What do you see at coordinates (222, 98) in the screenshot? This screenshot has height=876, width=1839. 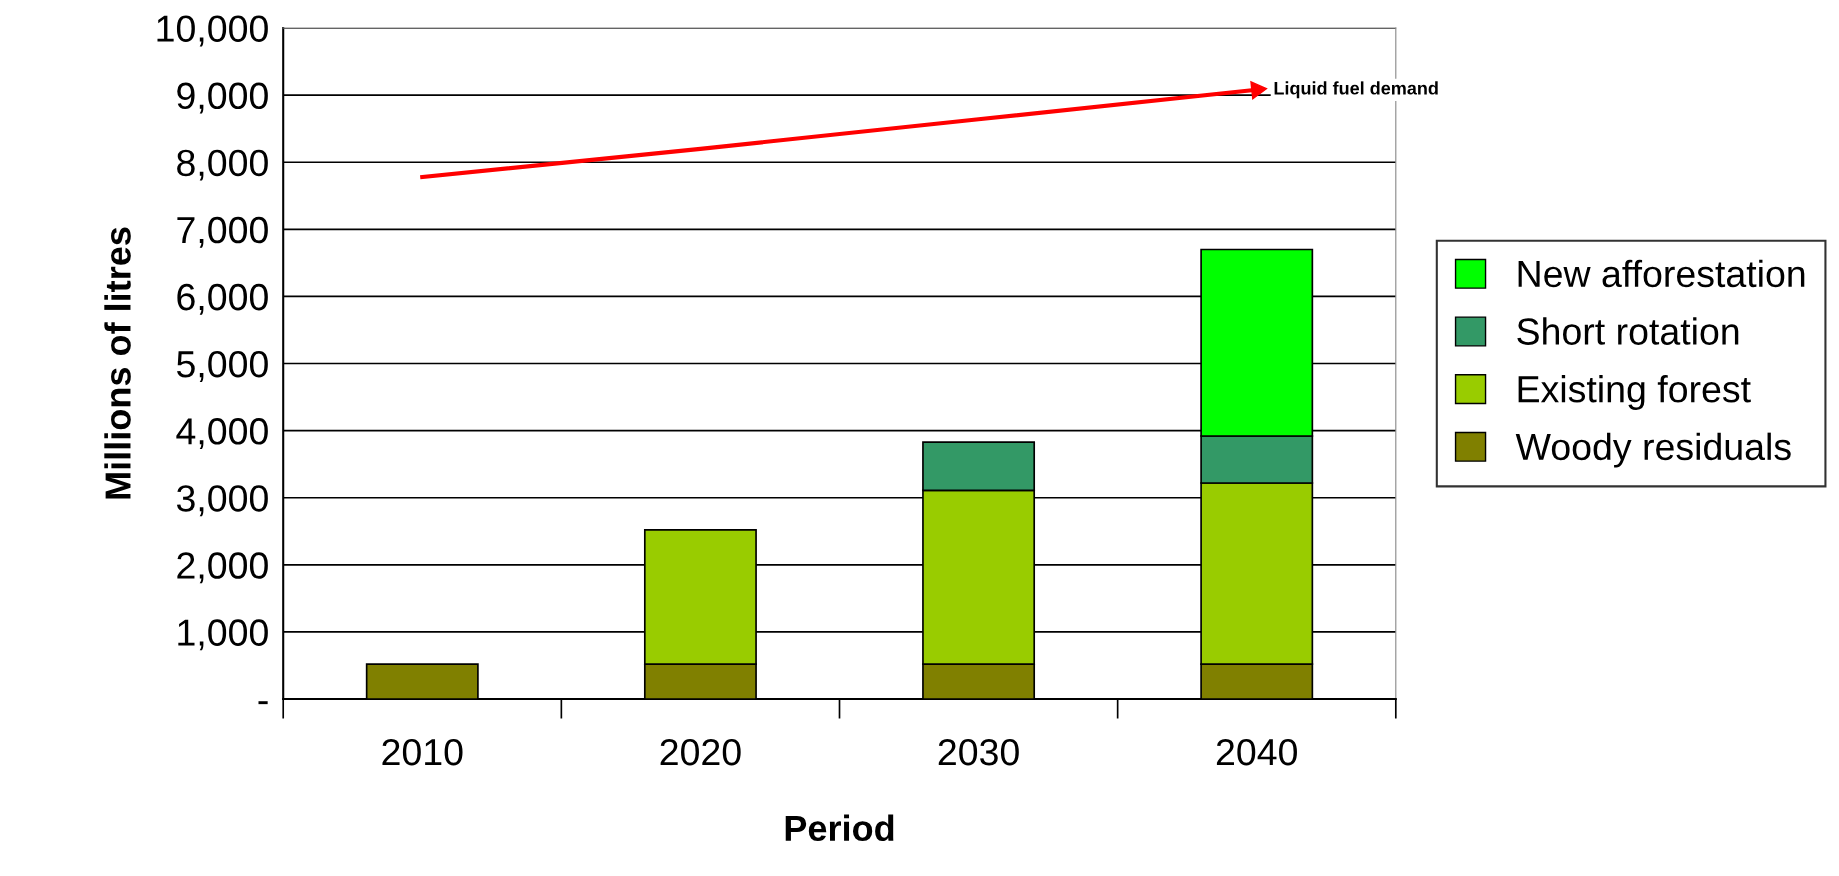 I see `y-tick-label: 9,000` at bounding box center [222, 98].